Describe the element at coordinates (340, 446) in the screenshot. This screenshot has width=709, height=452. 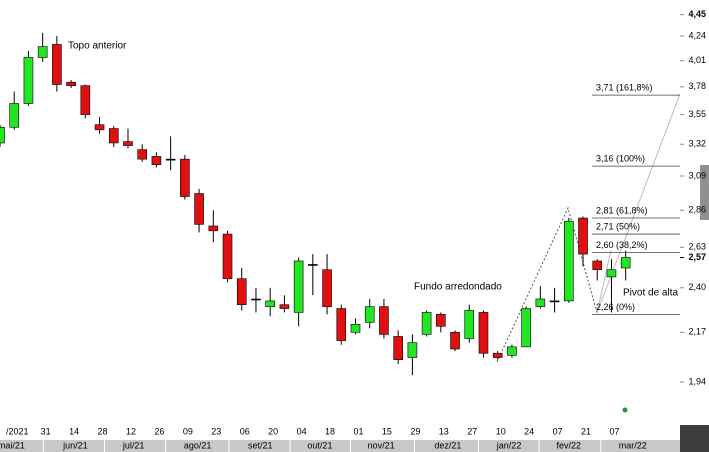
I see `month-strip` at that location.